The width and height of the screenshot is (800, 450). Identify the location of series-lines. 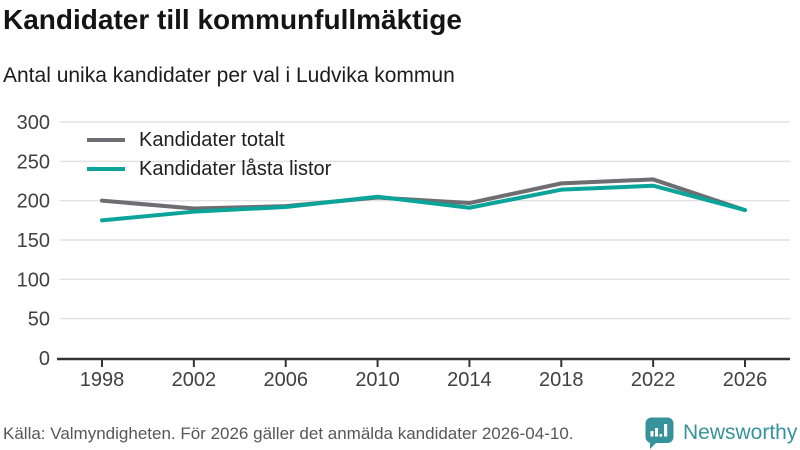
(423, 200).